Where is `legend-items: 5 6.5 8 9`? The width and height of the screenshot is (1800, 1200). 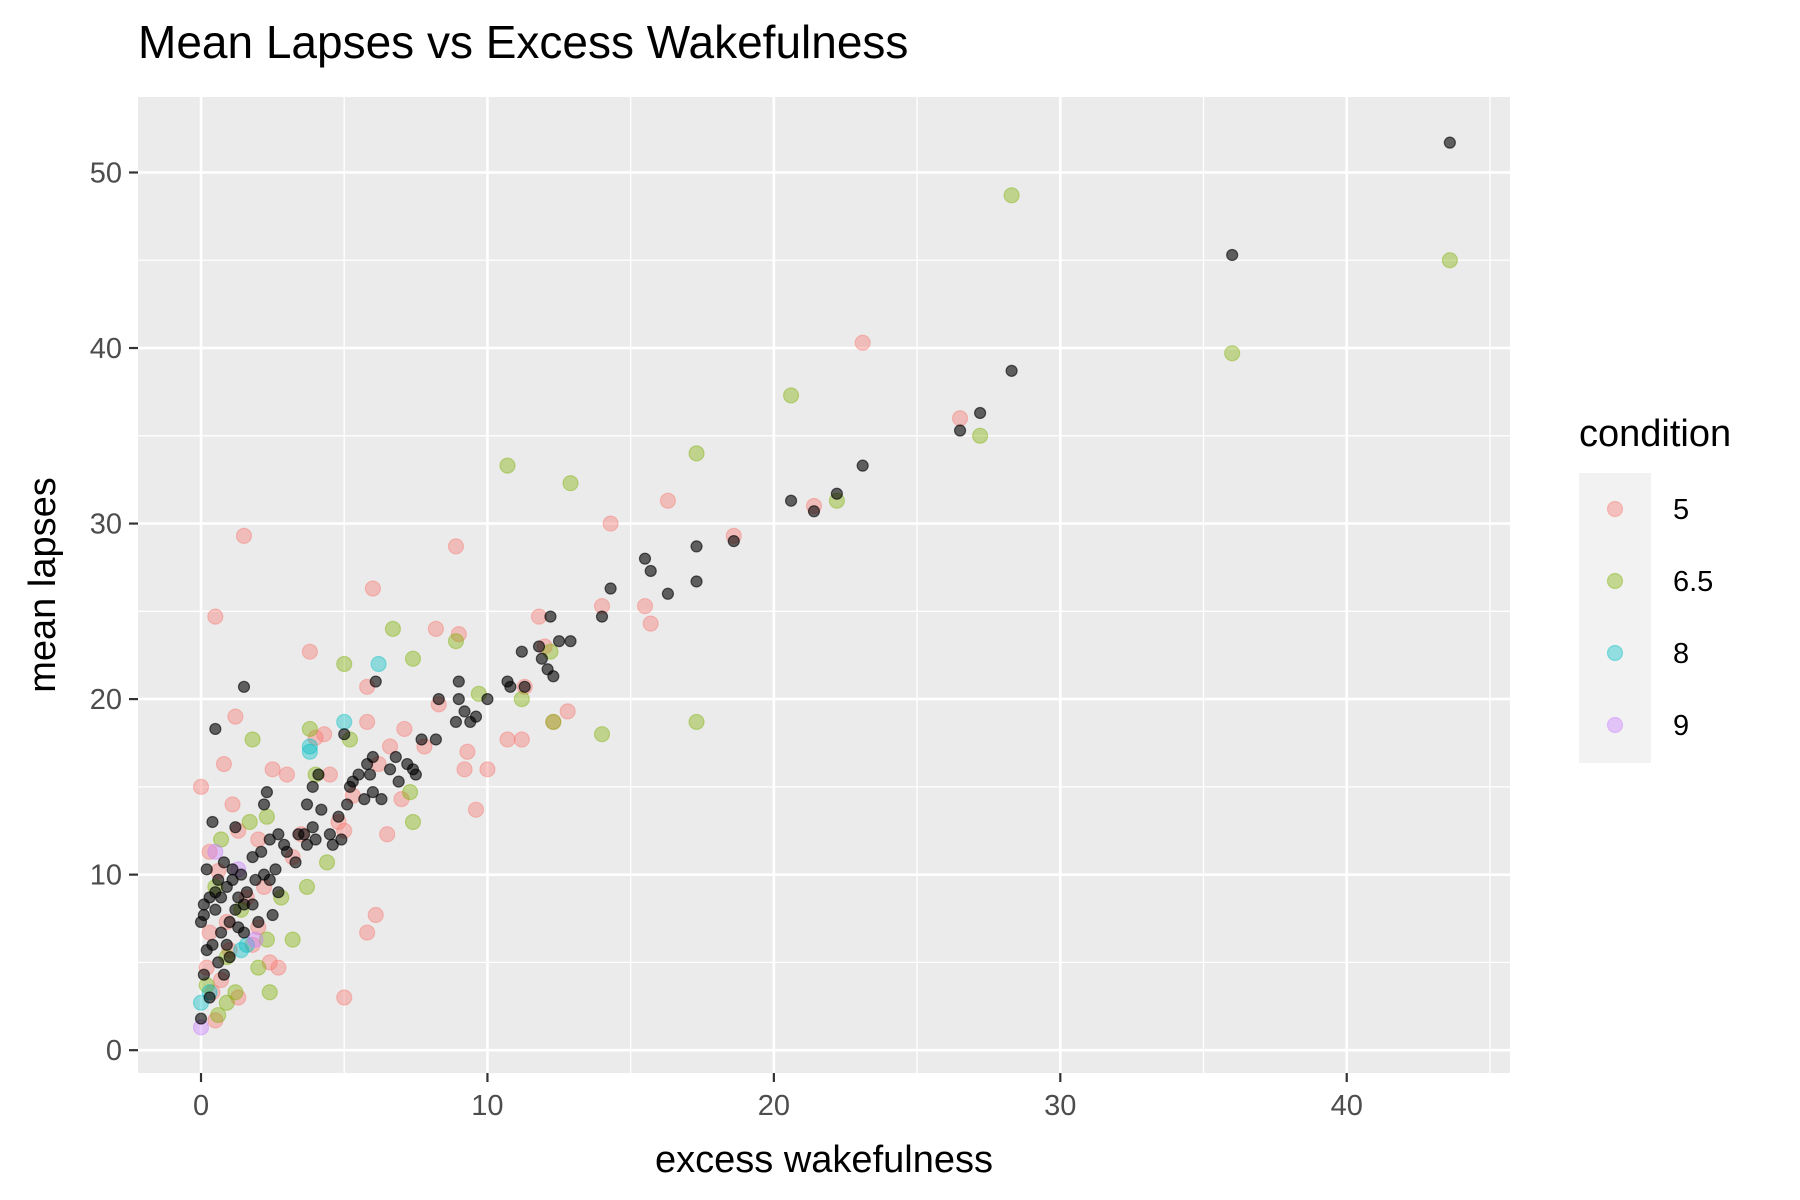 legend-items: 5 6.5 8 9 is located at coordinates (1659, 618).